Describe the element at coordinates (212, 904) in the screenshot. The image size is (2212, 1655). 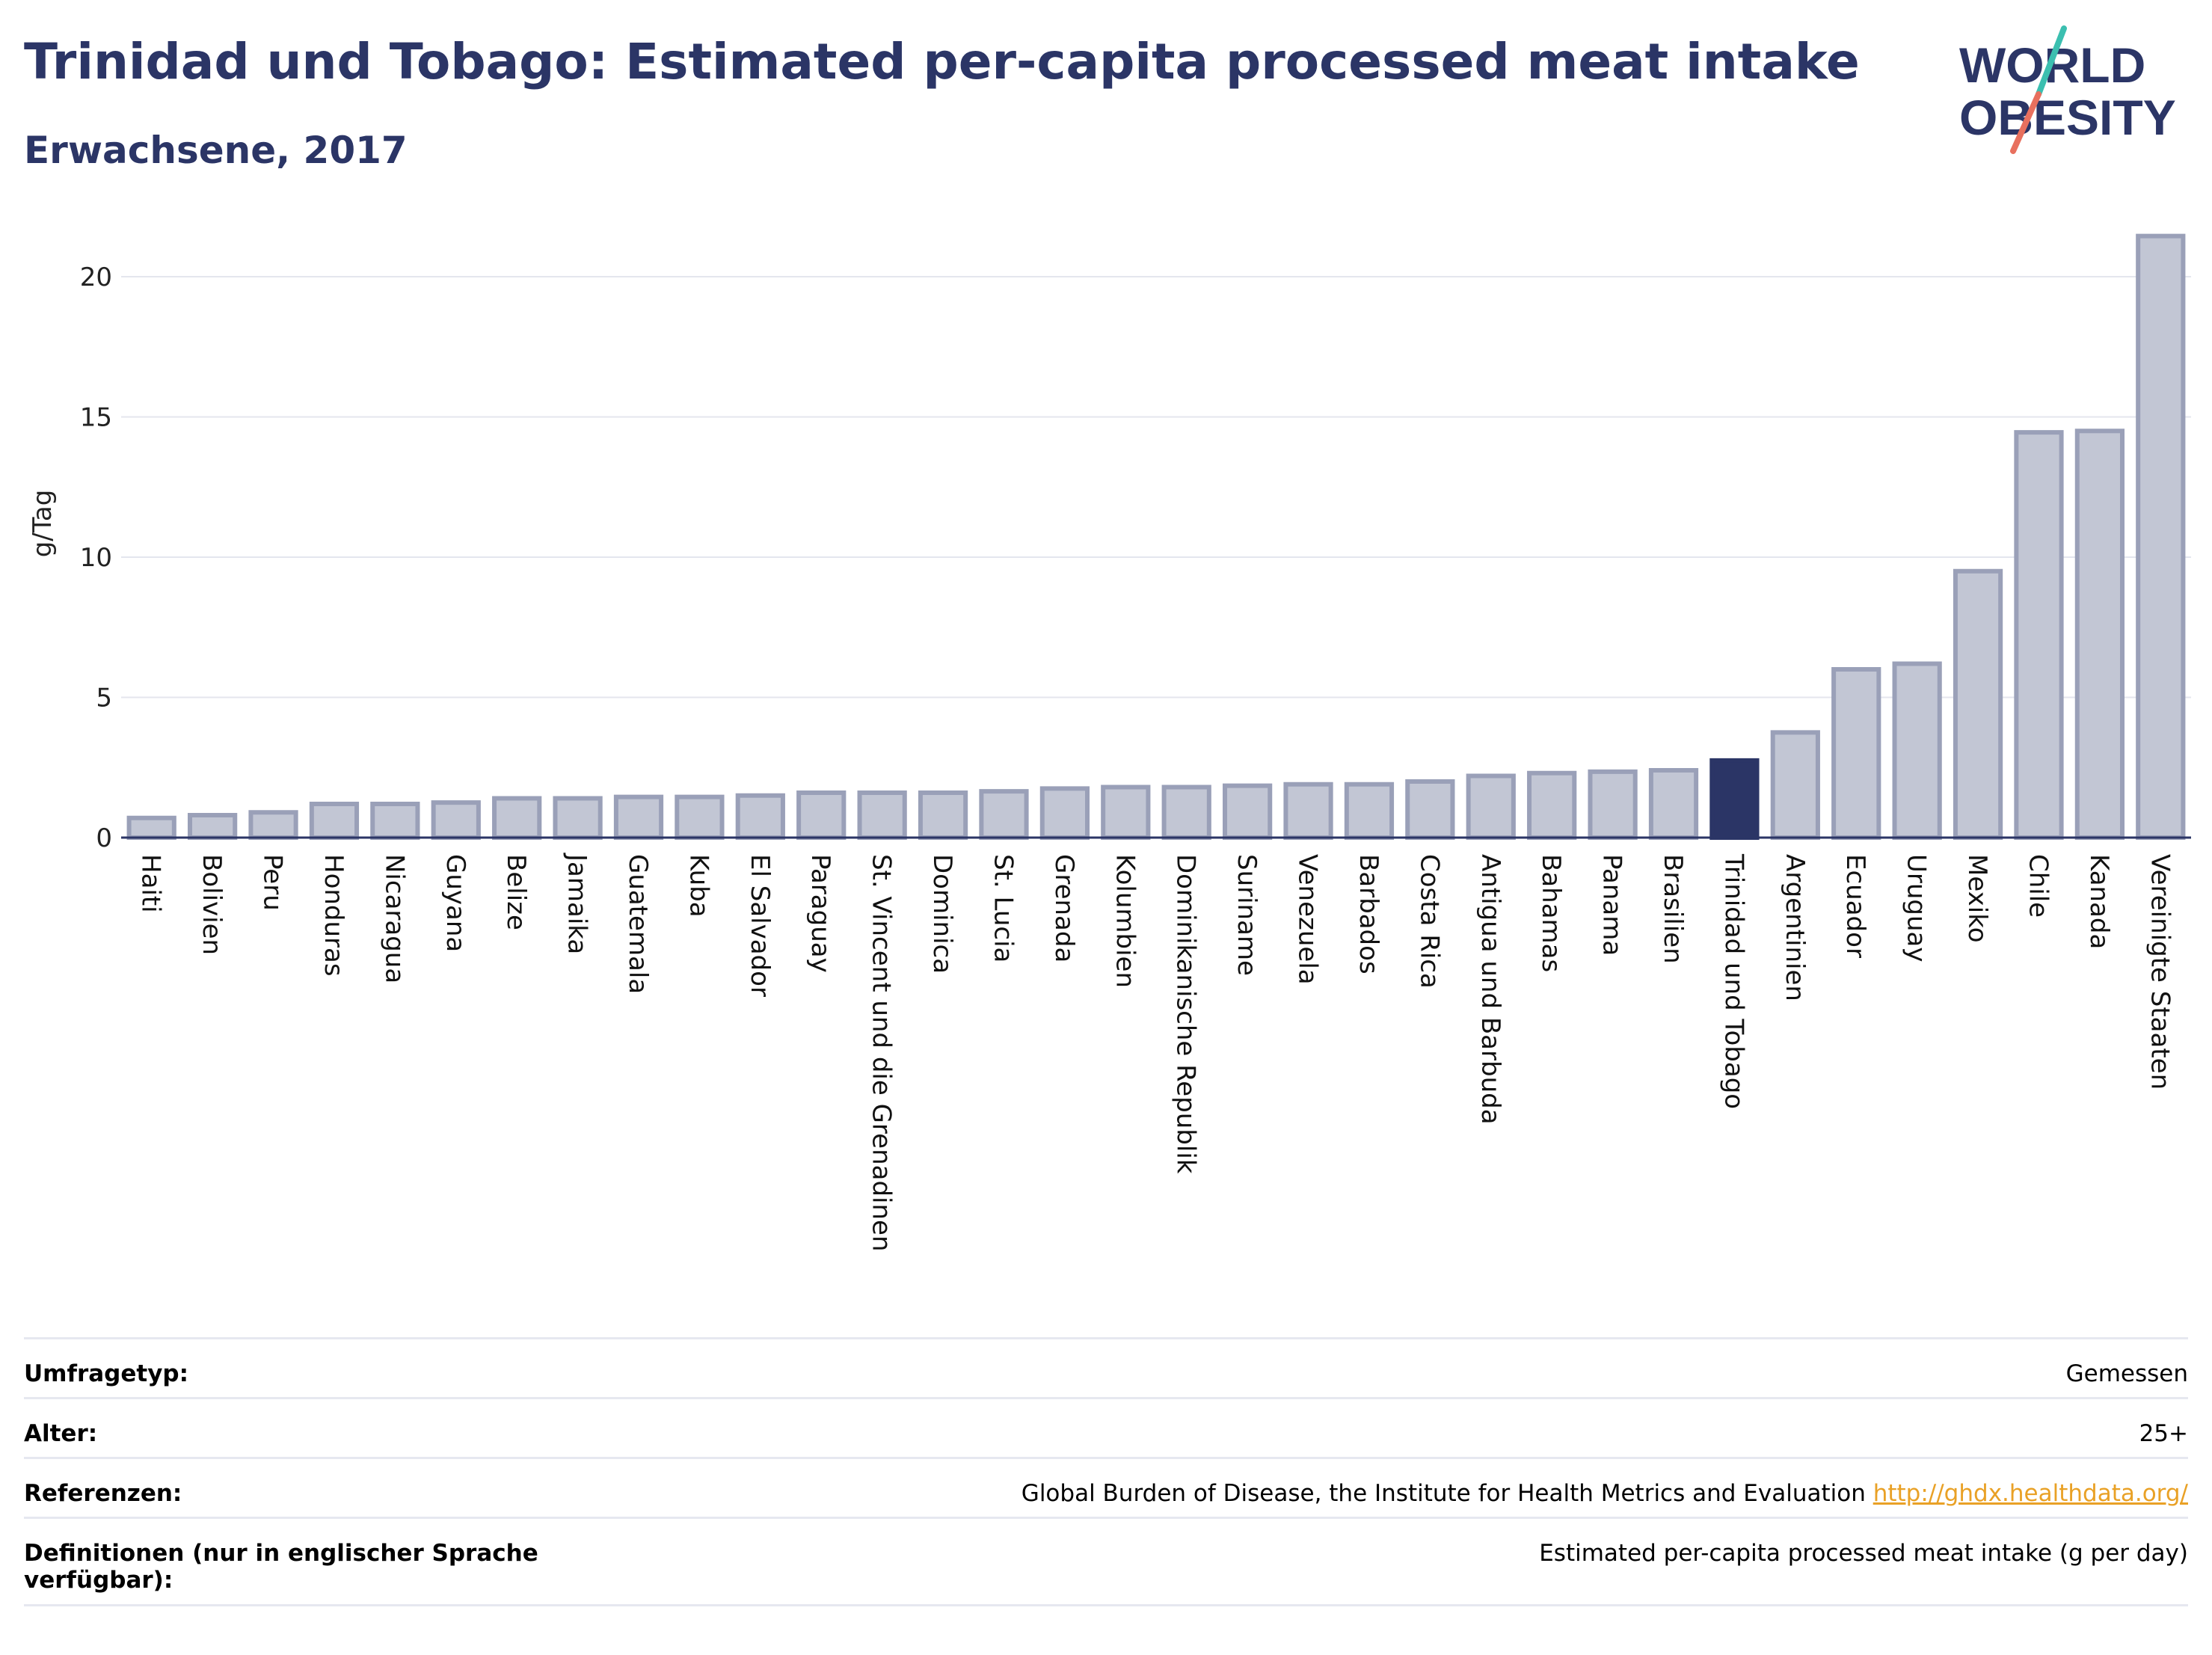
I see `x-tick-label: Bolivien` at that location.